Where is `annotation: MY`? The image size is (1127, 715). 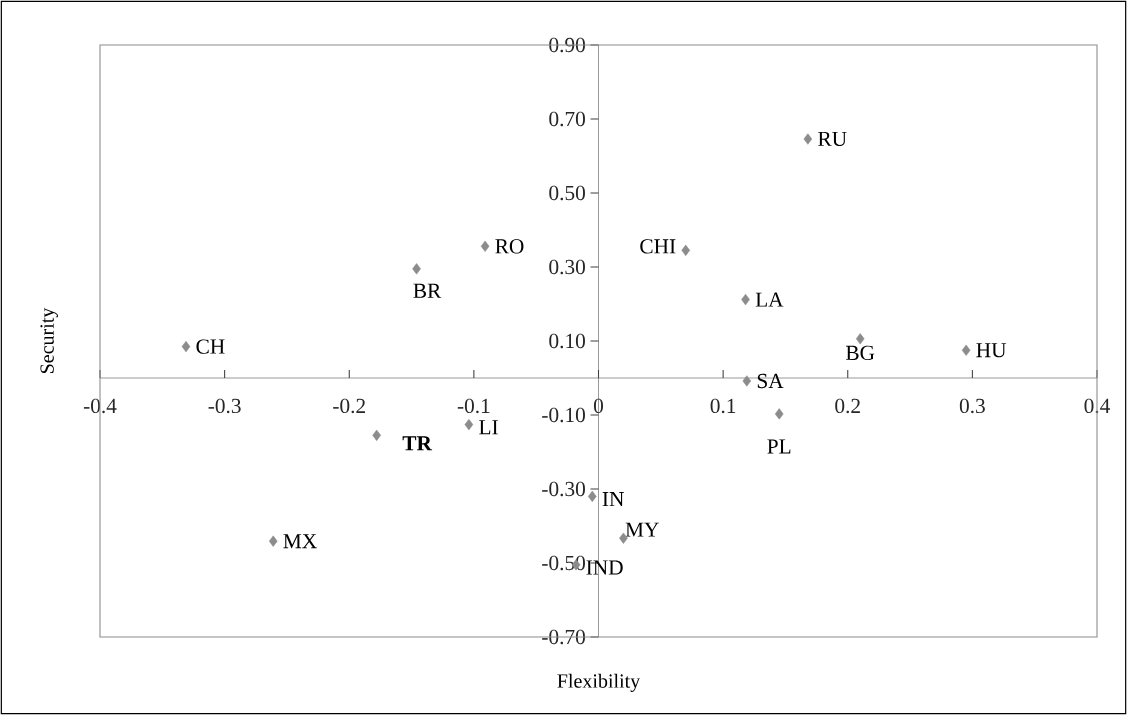 annotation: MY is located at coordinates (642, 529).